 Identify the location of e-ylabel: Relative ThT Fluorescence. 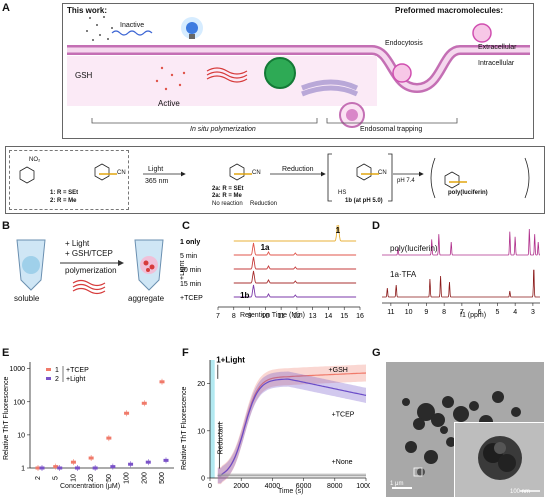
(6, 418).